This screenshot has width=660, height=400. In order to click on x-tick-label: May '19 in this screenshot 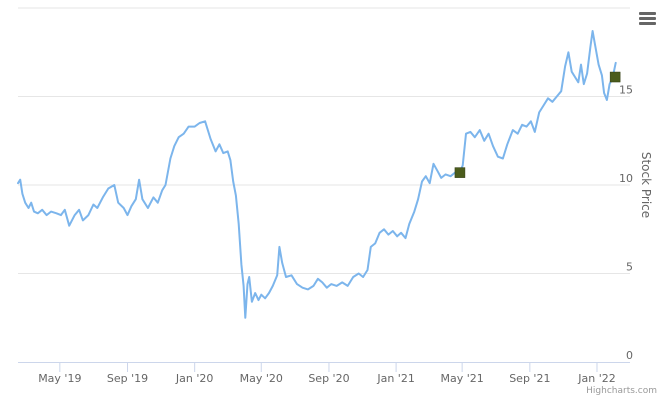, I will do `click(59, 378)`.